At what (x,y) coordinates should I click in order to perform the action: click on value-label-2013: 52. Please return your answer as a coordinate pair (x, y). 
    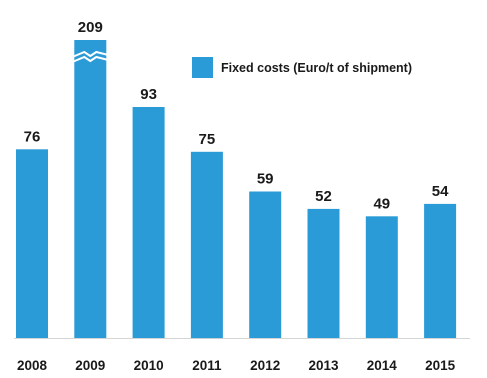
    Looking at the image, I should click on (323, 196).